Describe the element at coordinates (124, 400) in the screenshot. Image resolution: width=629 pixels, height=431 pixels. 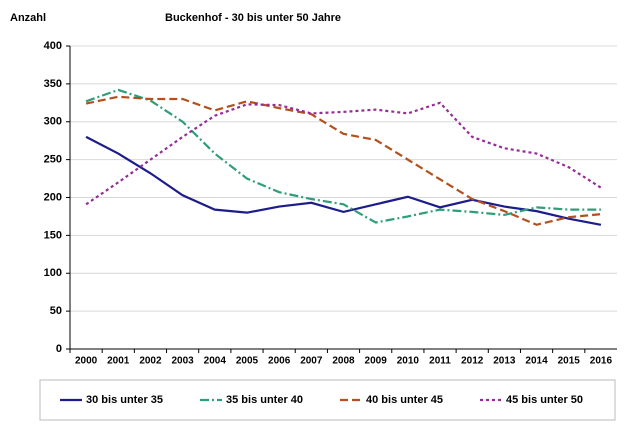
I see `legend-label: 30 bis unter 35` at that location.